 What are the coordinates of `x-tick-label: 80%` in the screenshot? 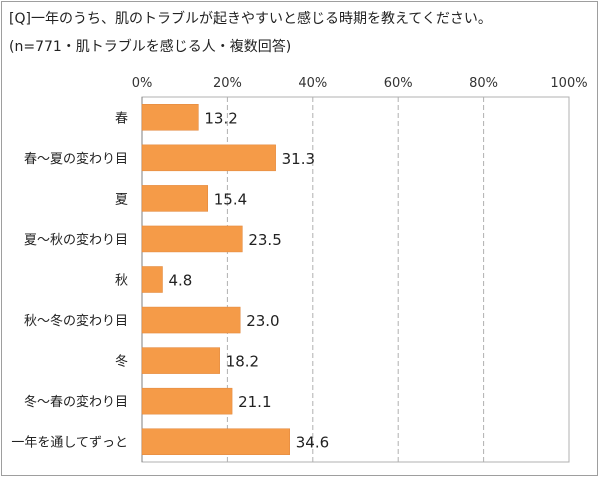 It's located at (483, 83).